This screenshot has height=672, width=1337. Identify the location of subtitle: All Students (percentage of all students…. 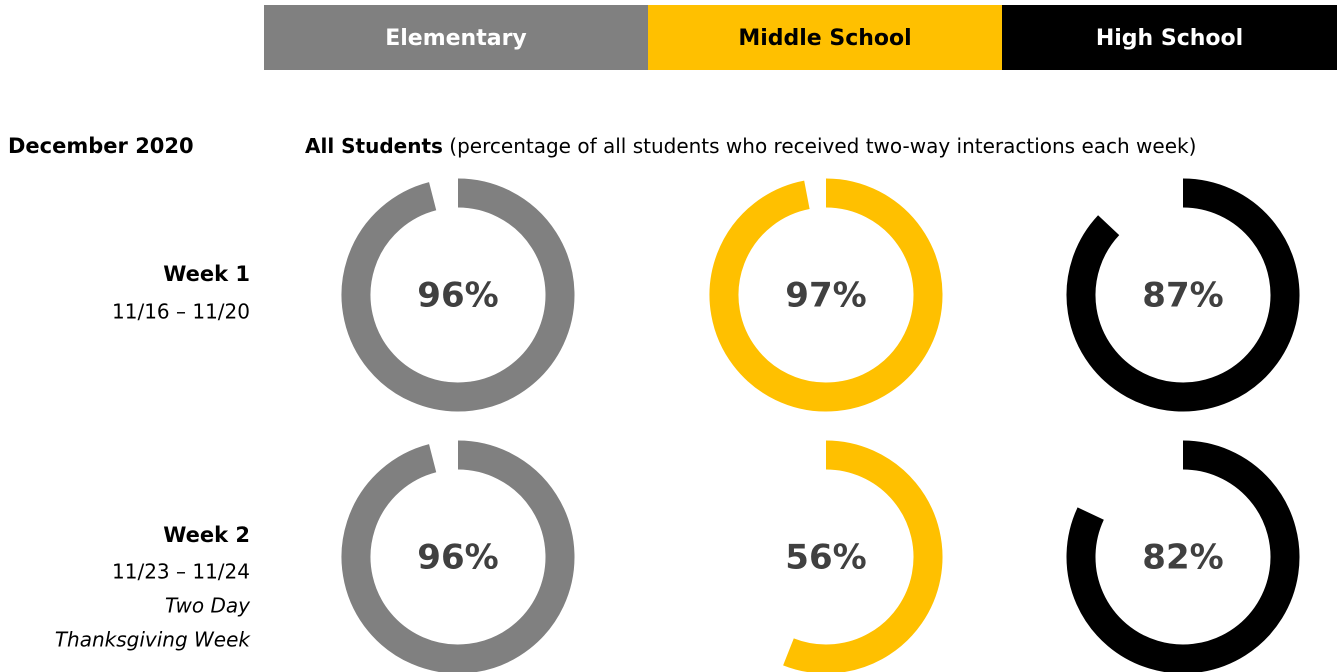
(750, 146).